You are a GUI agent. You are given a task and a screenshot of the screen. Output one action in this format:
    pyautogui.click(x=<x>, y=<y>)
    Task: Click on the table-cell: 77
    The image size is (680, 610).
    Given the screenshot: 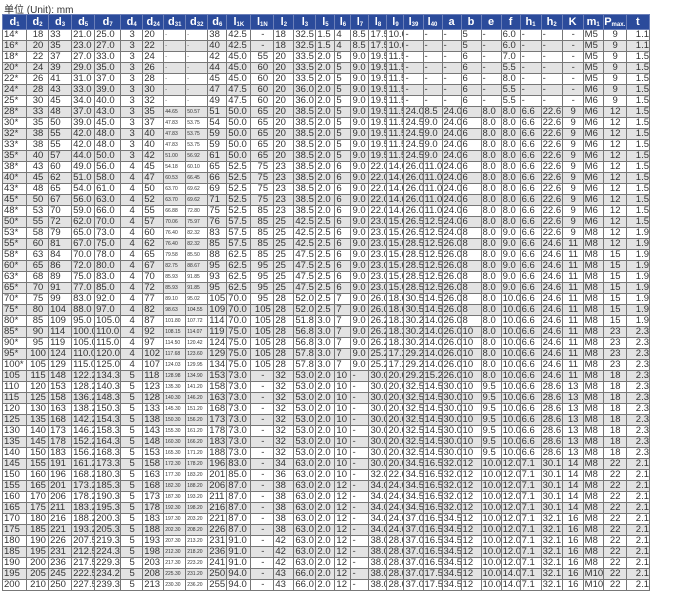 What is the action you would take?
    pyautogui.click(x=153, y=299)
    